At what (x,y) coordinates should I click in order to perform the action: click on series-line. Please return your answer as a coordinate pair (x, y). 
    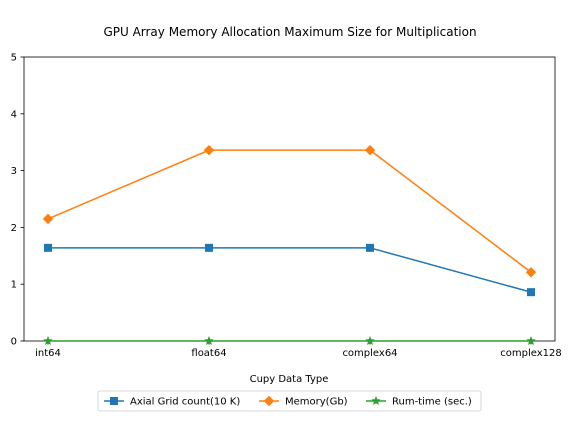
    Looking at the image, I should click on (290, 270).